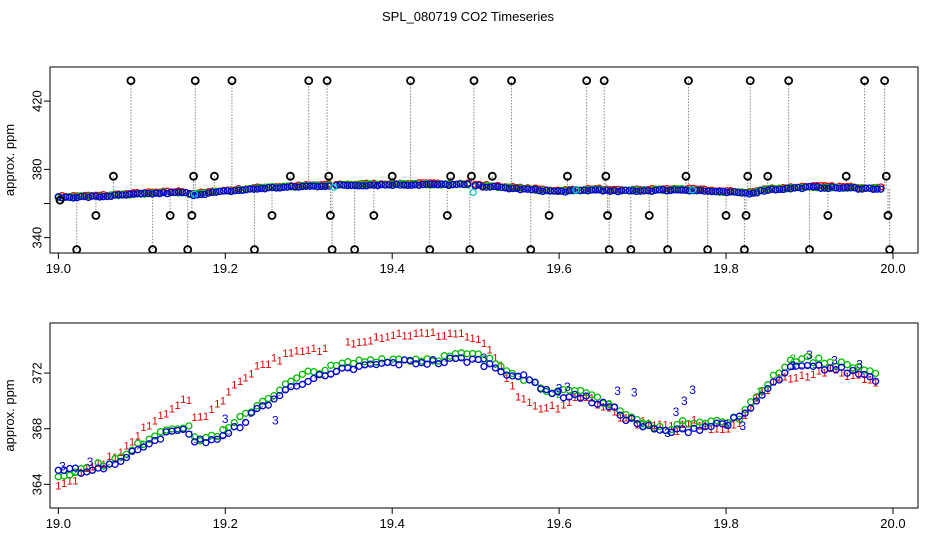 This screenshot has width=936, height=540. What do you see at coordinates (36, 485) in the screenshot?
I see `y-tick-label: 364` at bounding box center [36, 485].